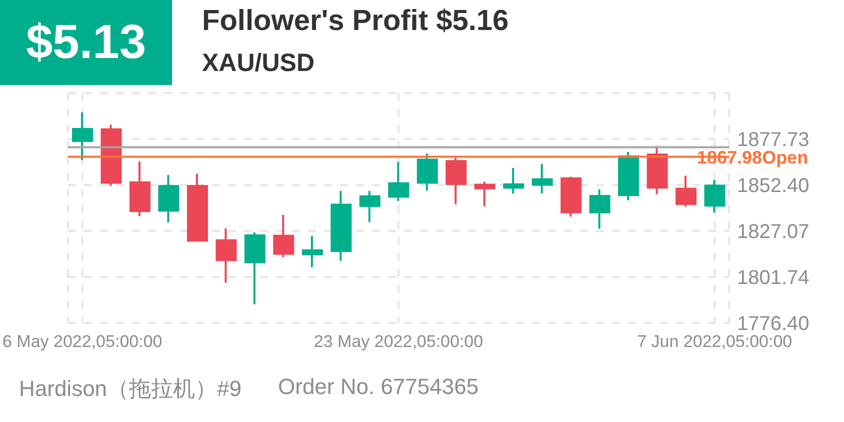  I want to click on y-tick-label: 1801.74, so click(773, 278).